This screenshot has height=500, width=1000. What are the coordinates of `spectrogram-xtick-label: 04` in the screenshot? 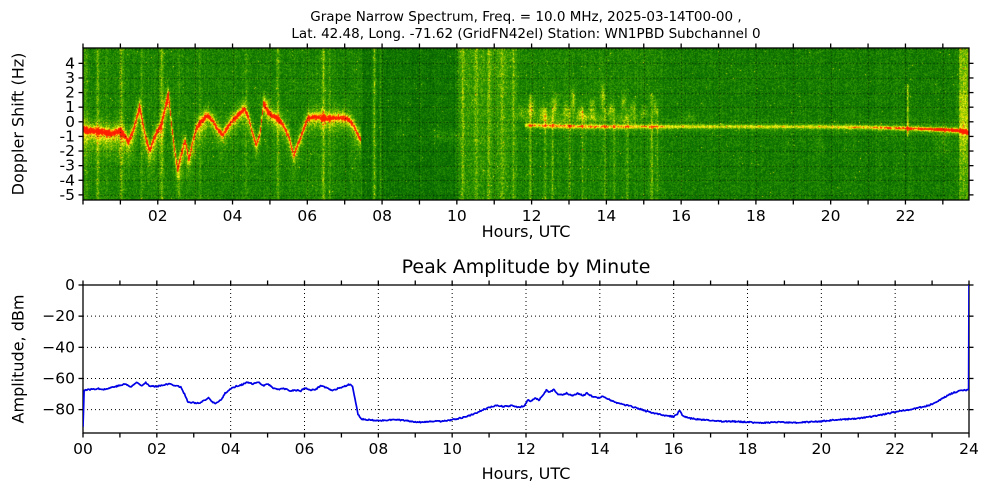 It's located at (233, 216).